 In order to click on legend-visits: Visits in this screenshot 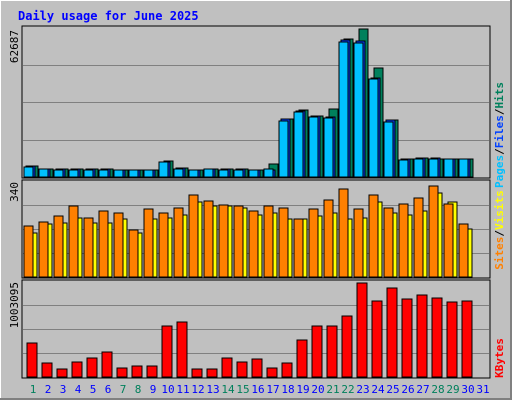, I will do `click(499, 210)`.